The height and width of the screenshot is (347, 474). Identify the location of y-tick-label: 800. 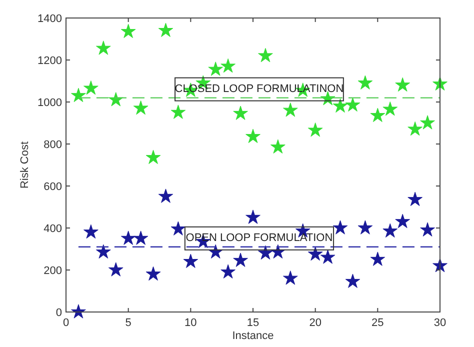
(53, 145).